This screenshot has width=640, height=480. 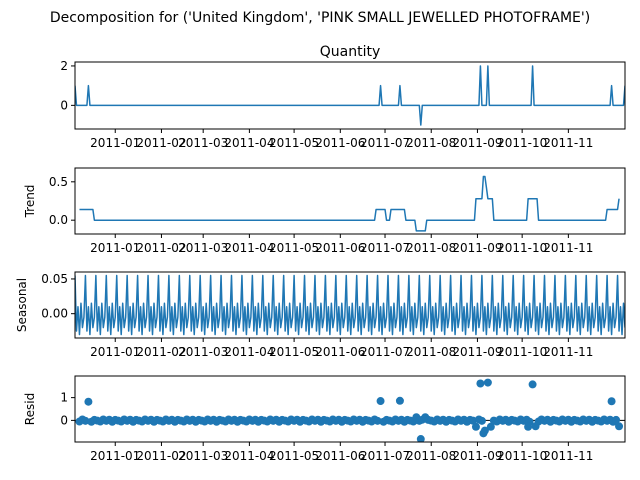 I want to click on observed-axes-frame, so click(x=350, y=95).